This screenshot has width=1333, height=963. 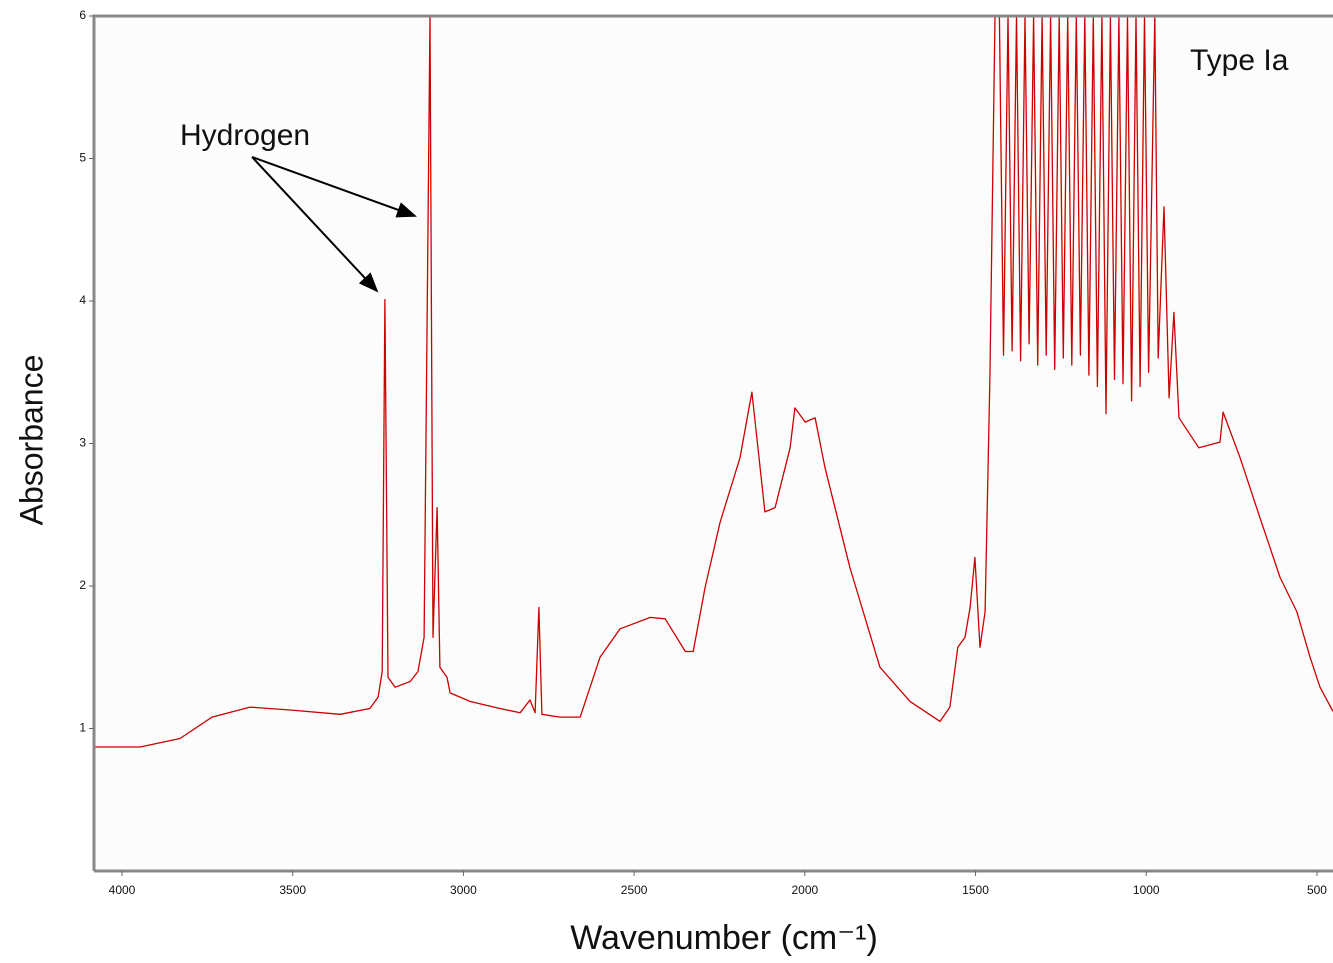 I want to click on x-tick-label: 500, so click(x=1317, y=890).